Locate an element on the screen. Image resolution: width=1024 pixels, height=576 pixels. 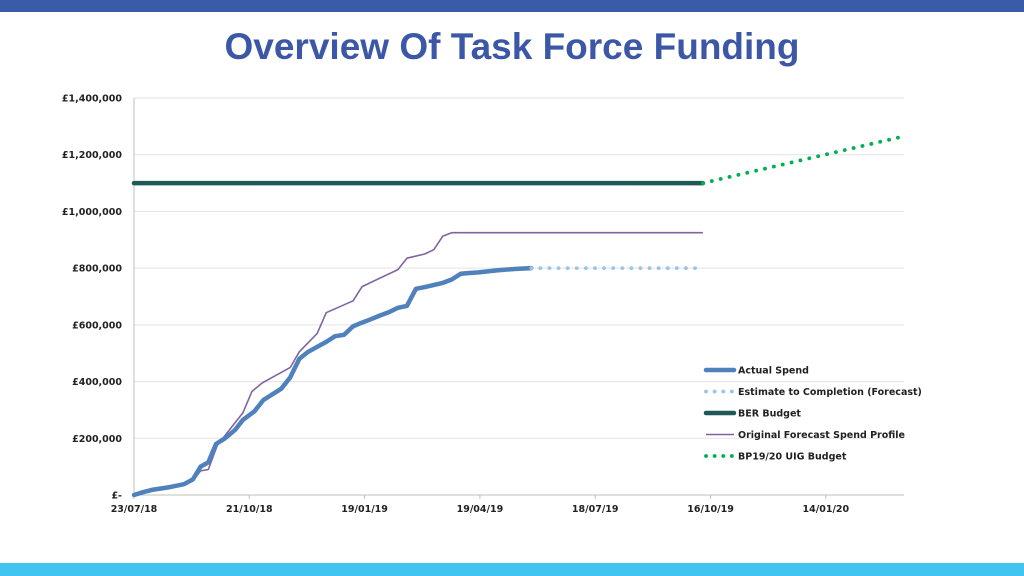
y-tick-label: £800,000 is located at coordinates (97, 269).